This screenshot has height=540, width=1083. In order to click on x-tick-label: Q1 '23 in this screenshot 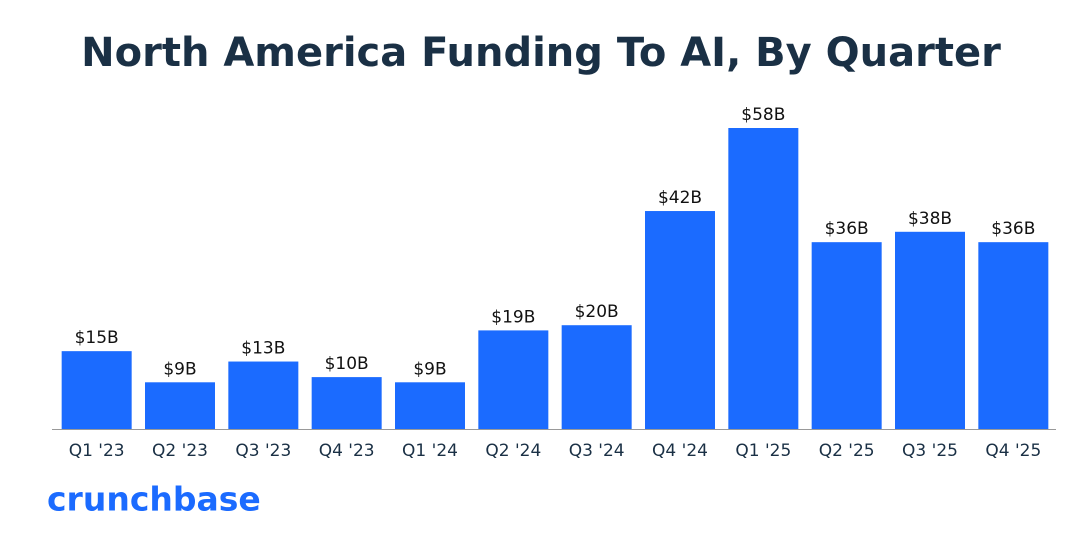, I will do `click(97, 451)`.